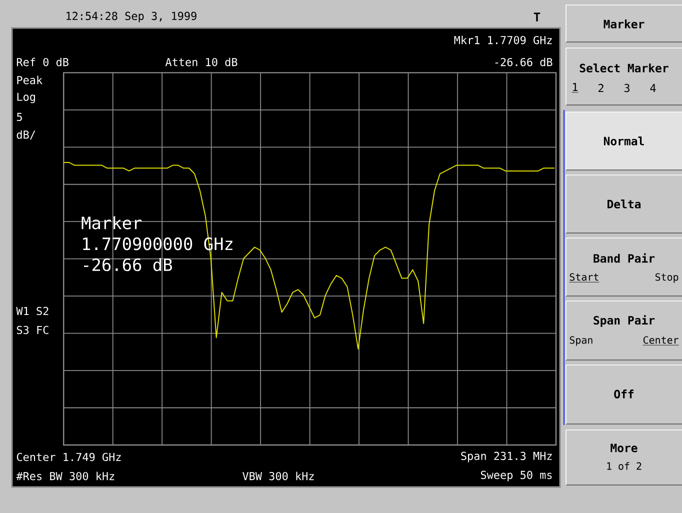 This screenshot has width=682, height=513. I want to click on text: Span 231.3 MHz, so click(506, 457).